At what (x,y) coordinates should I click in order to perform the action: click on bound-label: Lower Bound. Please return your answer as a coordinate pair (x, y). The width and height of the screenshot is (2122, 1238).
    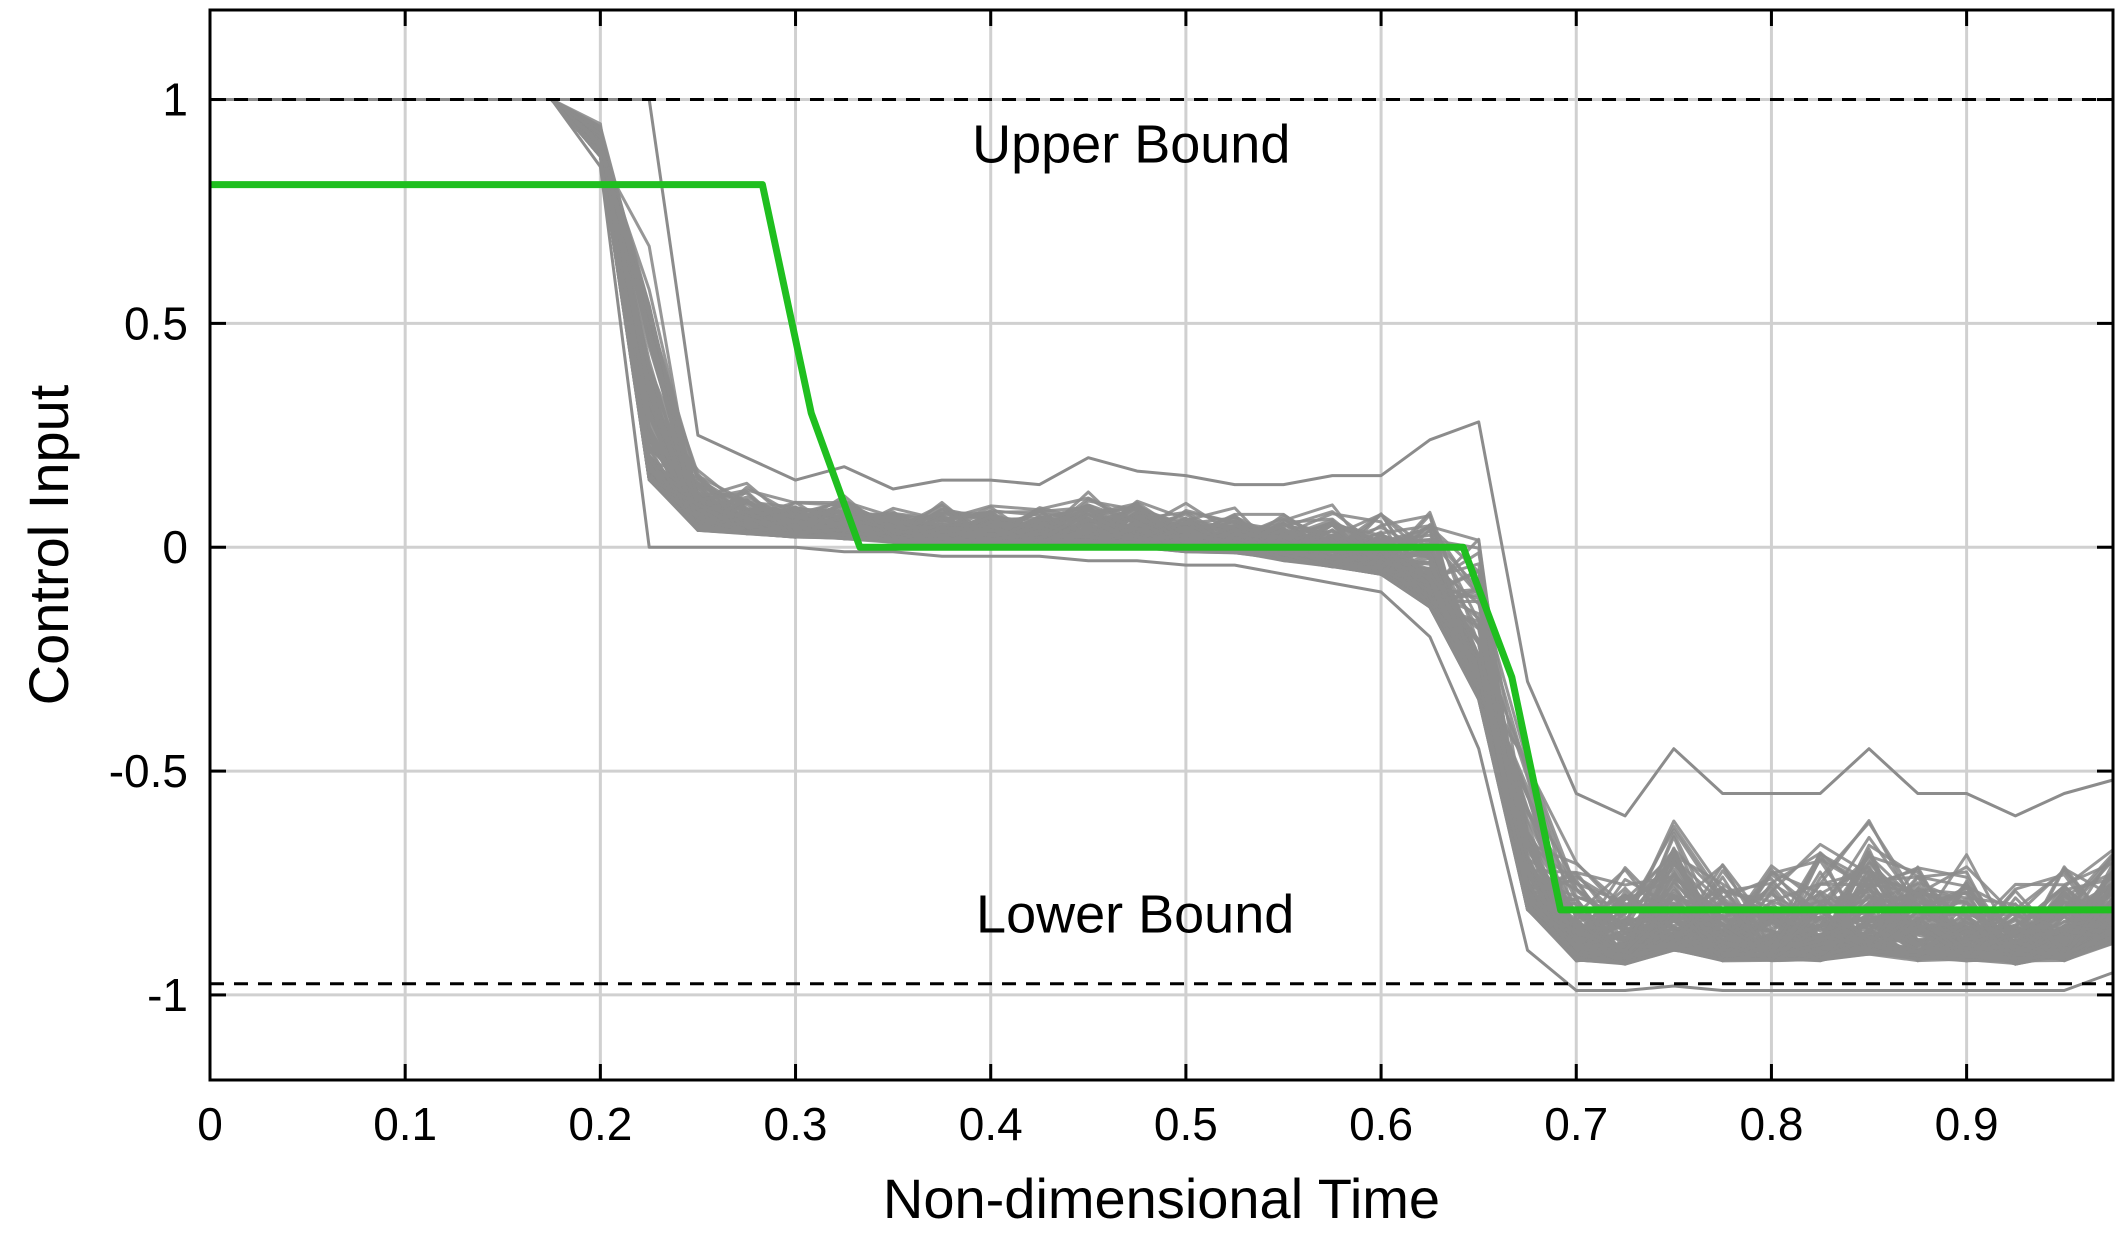
    Looking at the image, I should click on (1135, 914).